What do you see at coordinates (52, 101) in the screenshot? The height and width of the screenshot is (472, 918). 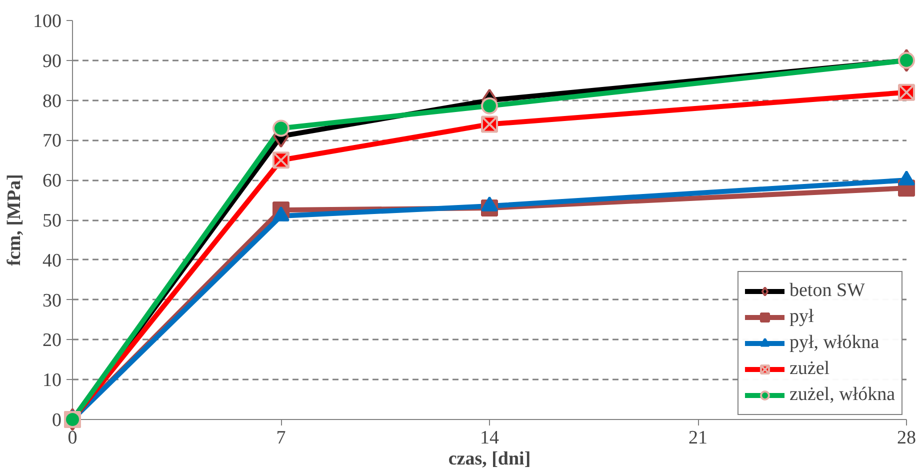 I see `y-tick-label: 80` at bounding box center [52, 101].